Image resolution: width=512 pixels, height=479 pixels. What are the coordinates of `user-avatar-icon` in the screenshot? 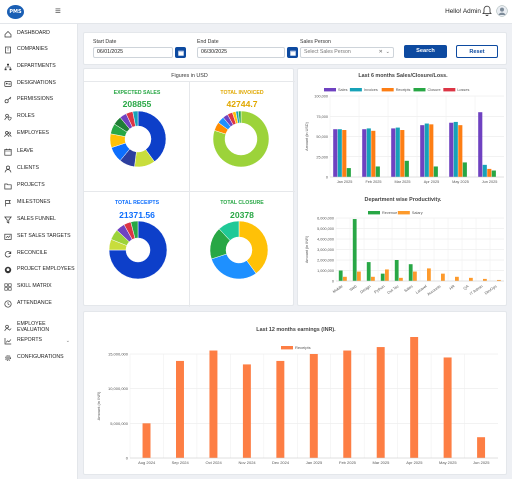 It's located at (502, 11).